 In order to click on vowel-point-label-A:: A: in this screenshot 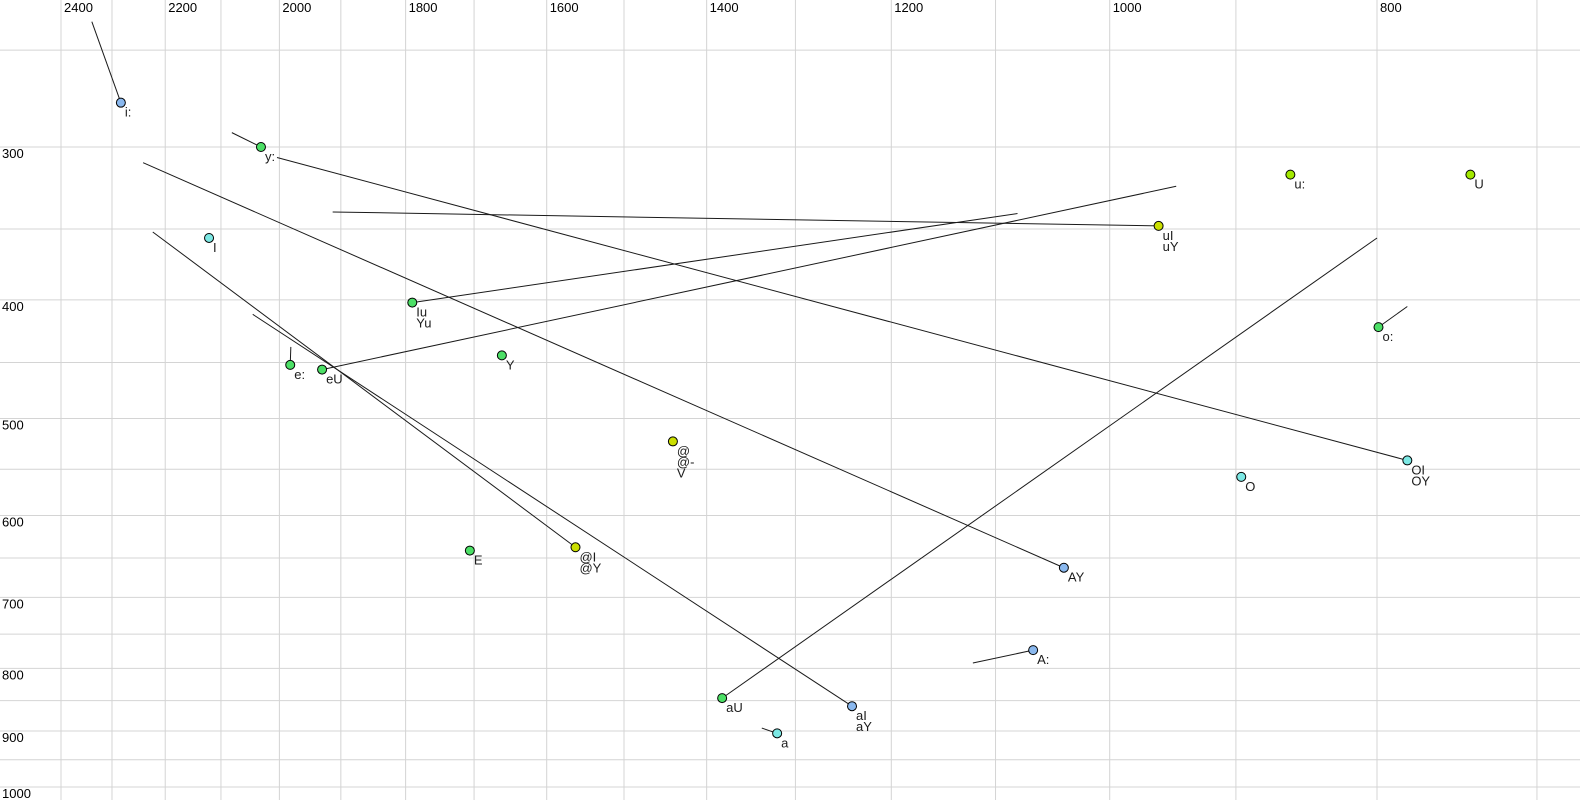, I will do `click(1043, 659)`.